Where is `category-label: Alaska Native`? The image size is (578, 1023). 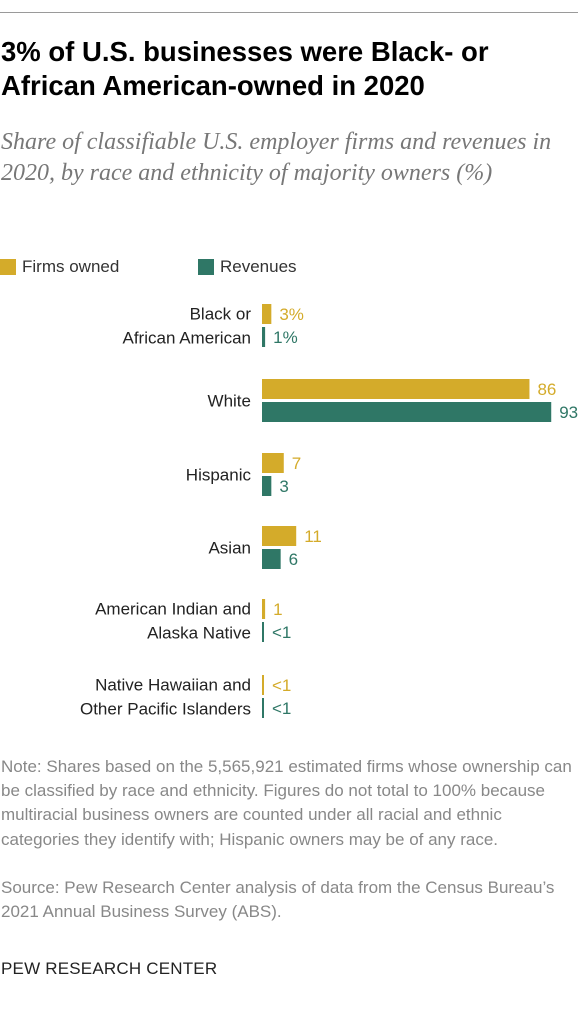 category-label: Alaska Native is located at coordinates (199, 633).